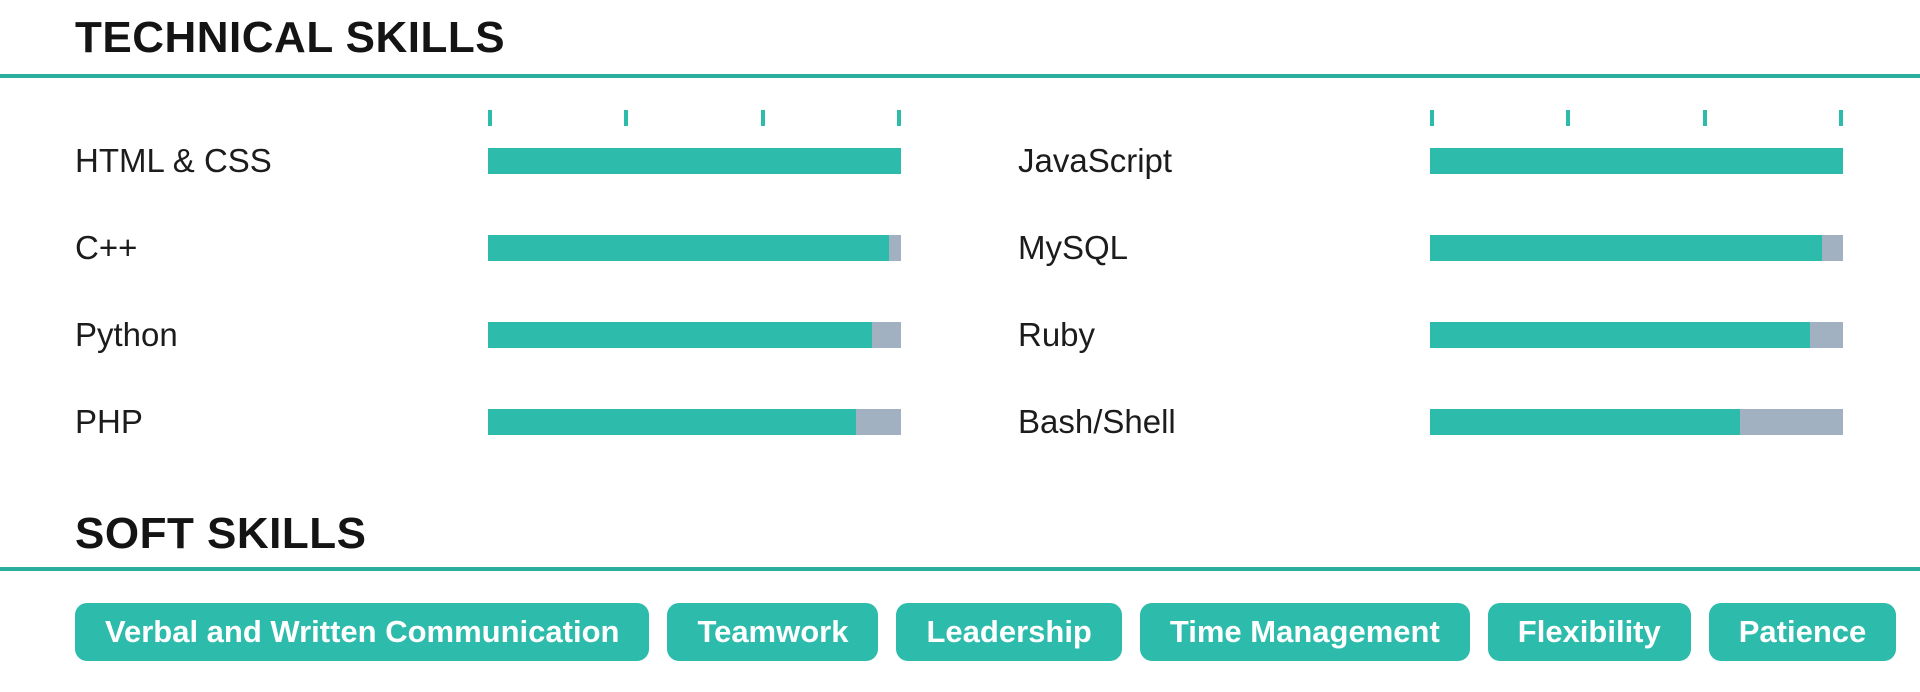  Describe the element at coordinates (106, 247) in the screenshot. I see `skill-name-label: C++` at that location.